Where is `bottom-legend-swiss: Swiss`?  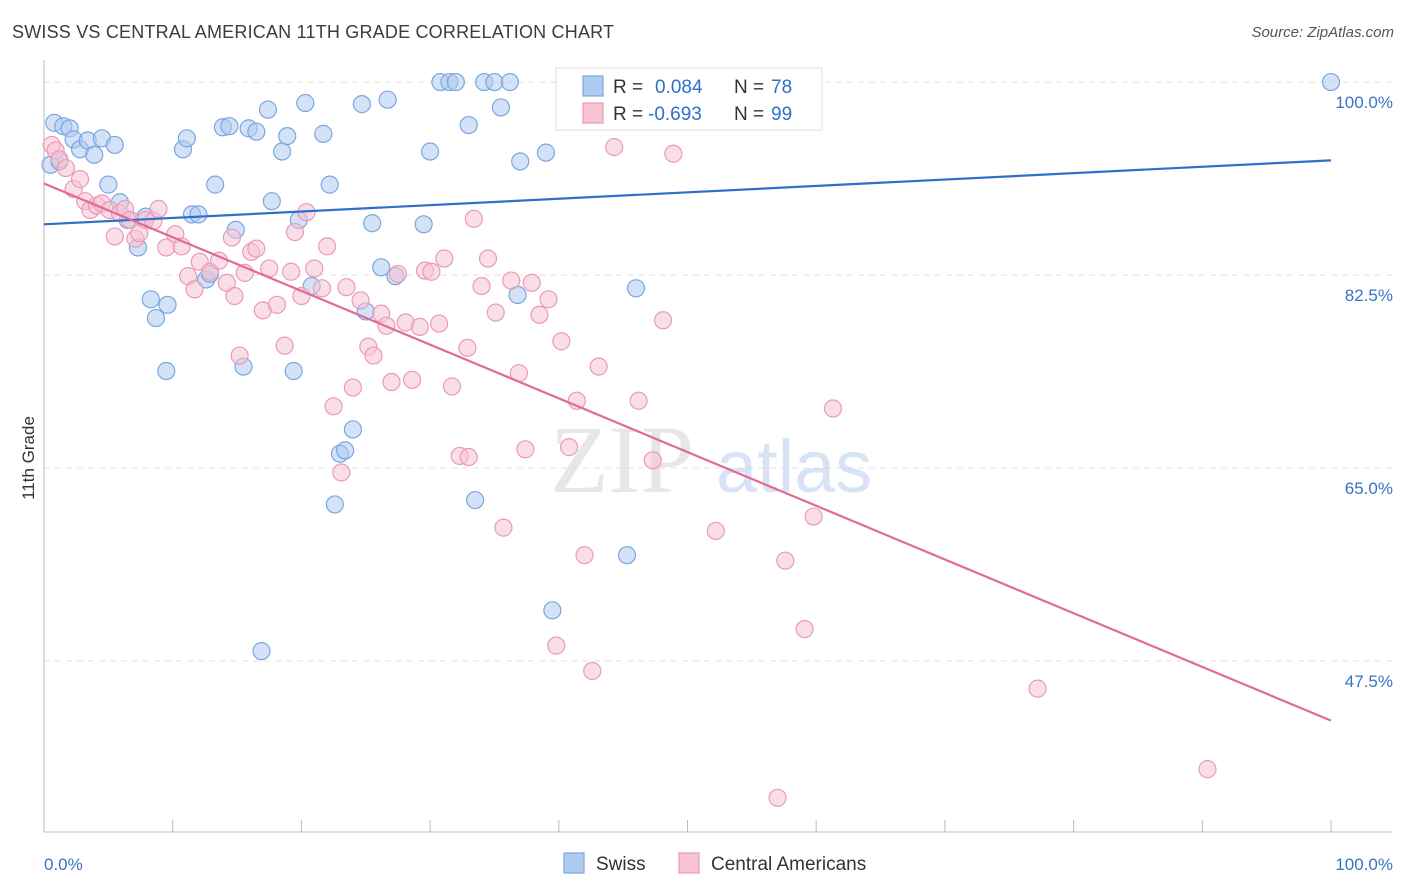
bottom-legend-swiss: Swiss is located at coordinates (621, 864).